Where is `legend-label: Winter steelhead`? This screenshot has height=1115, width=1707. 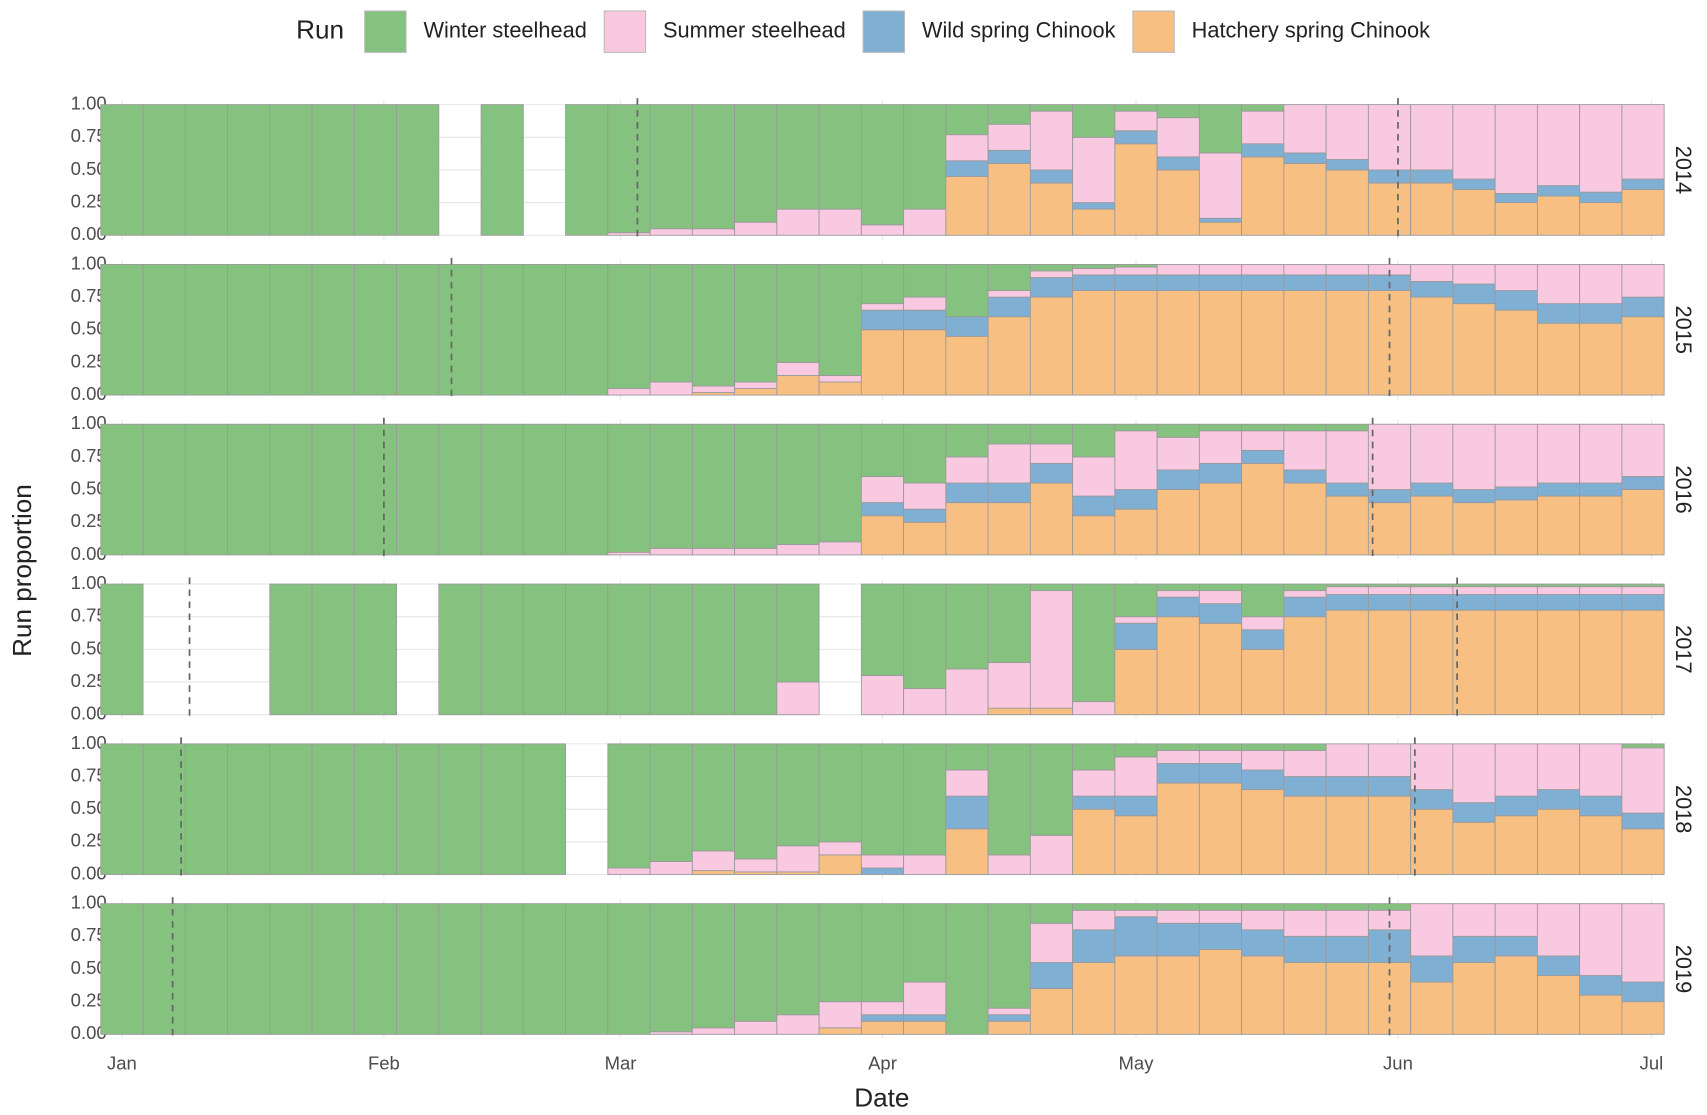 legend-label: Winter steelhead is located at coordinates (504, 29).